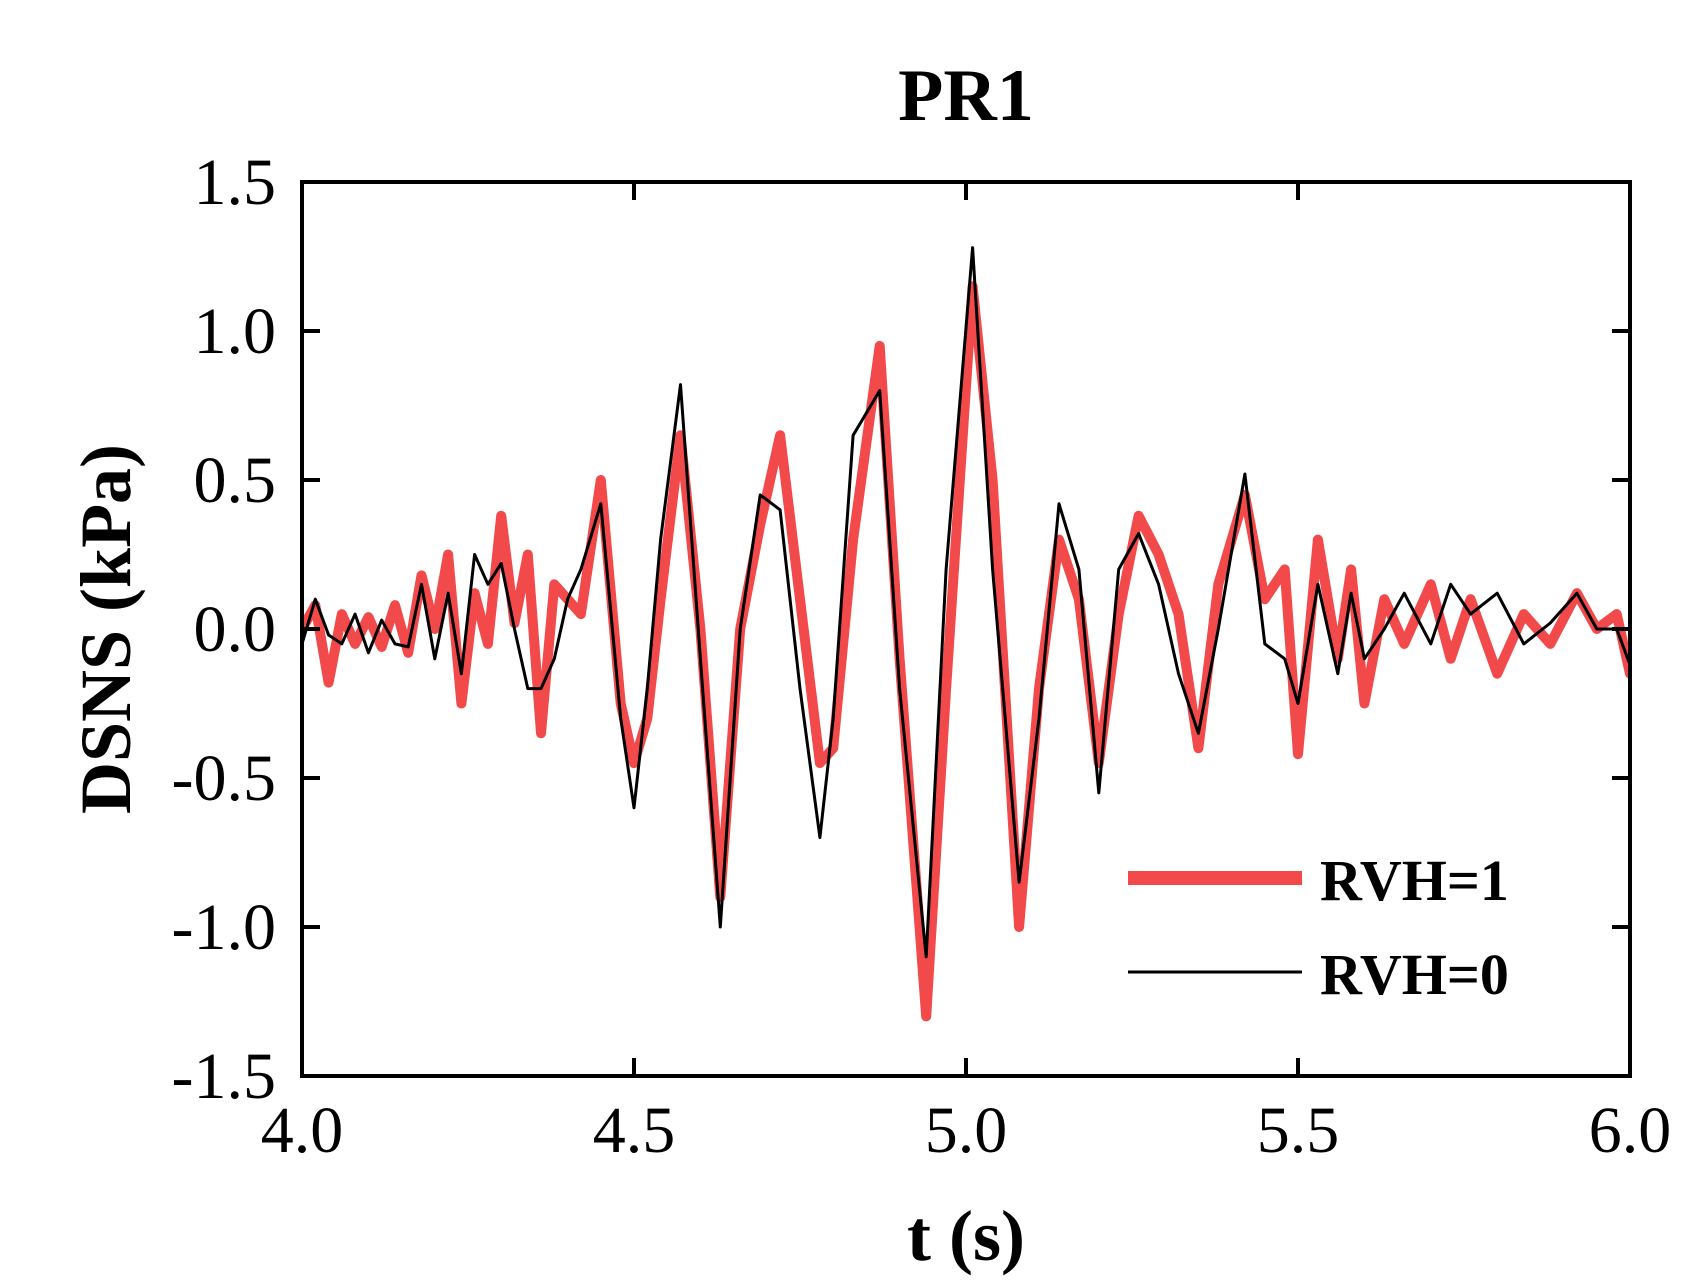 The width and height of the screenshot is (1708, 1288). I want to click on y-tick-label: 0.0, so click(235, 629).